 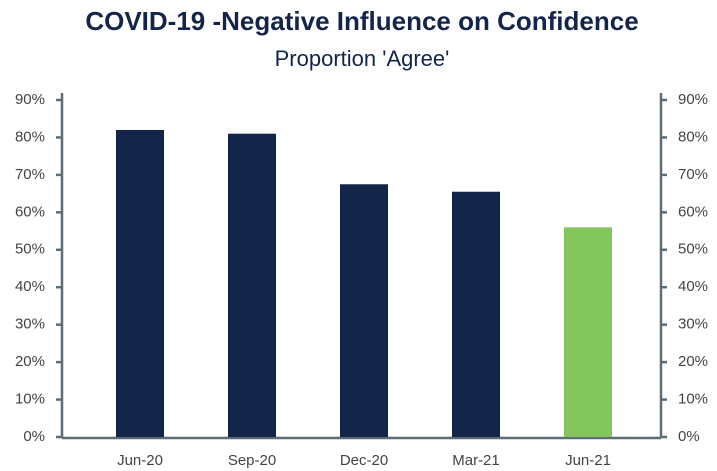 What do you see at coordinates (693, 361) in the screenshot?
I see `y2-tick-label: 20%` at bounding box center [693, 361].